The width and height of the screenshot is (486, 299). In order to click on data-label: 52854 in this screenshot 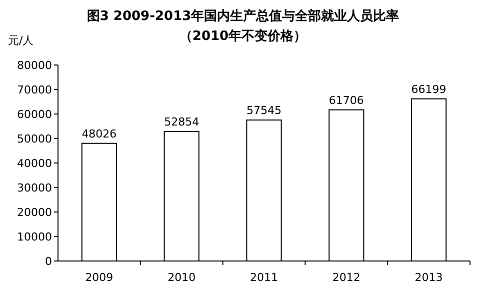, I will do `click(182, 122)`.